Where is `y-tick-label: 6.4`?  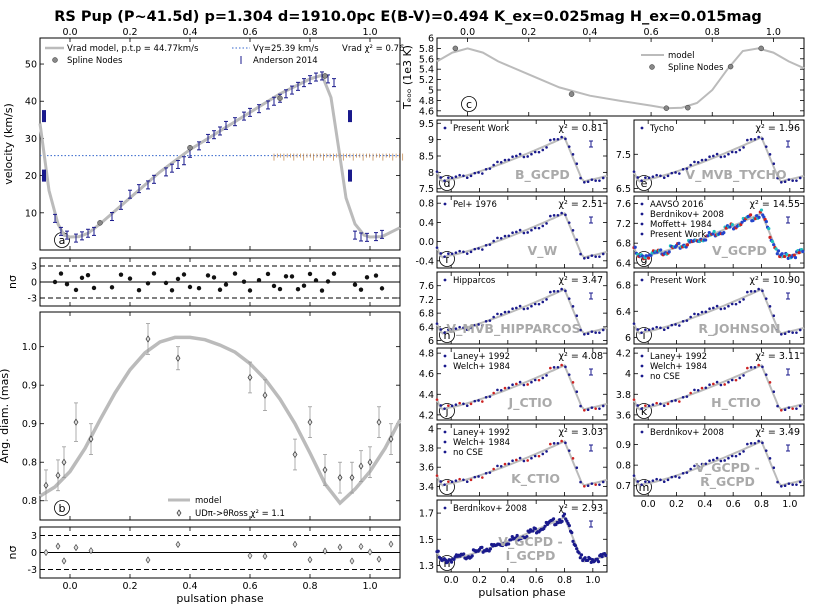 y-tick-label: 6.4 is located at coordinates (623, 264).